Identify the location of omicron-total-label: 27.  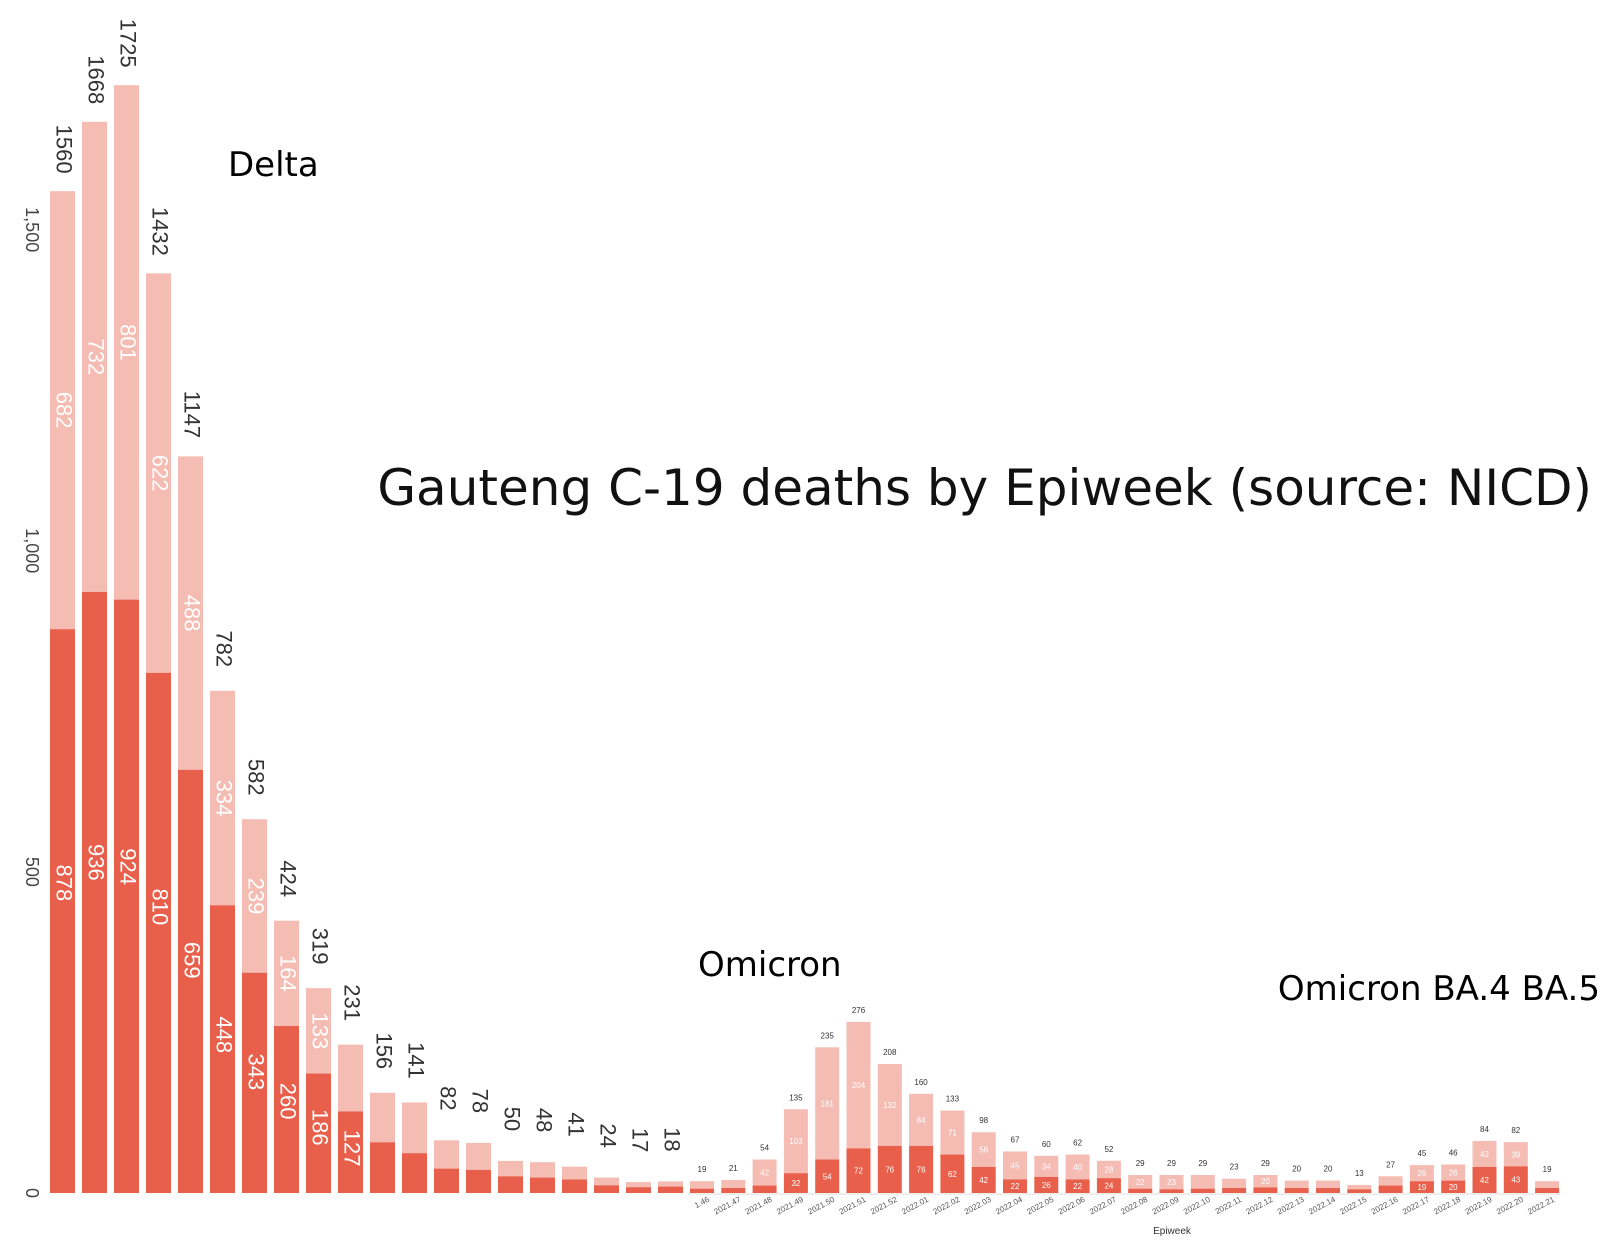
(1390, 1164).